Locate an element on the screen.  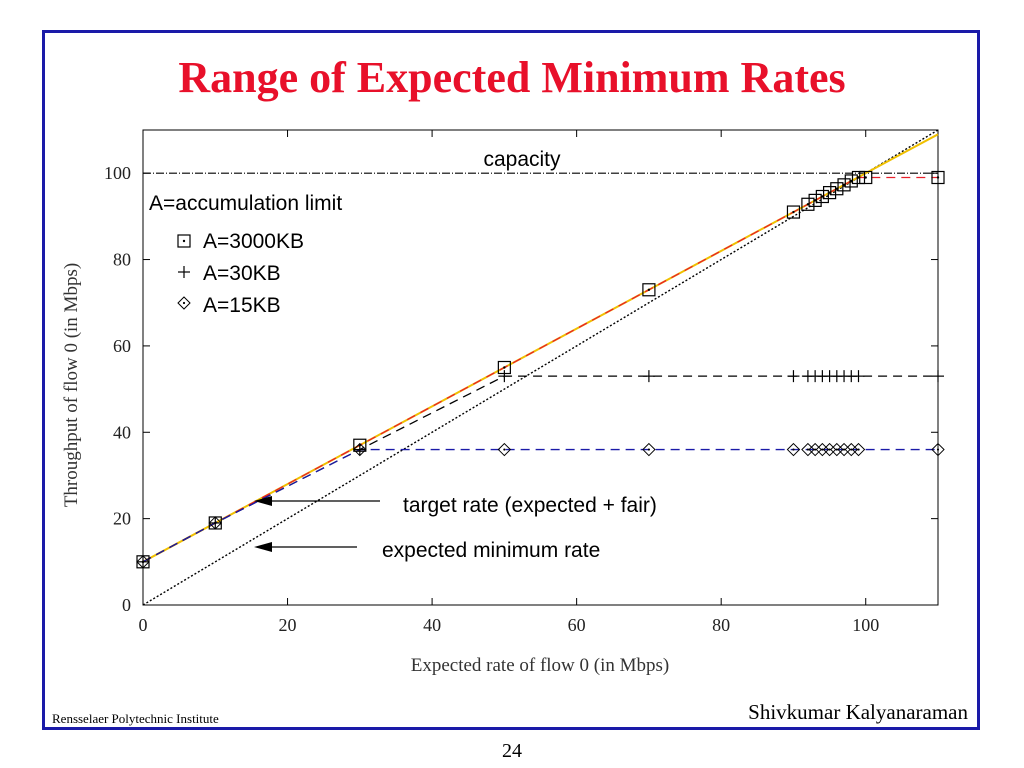
x-axis-label: Expected rate of flow 0 (in Mbps) is located at coordinates (540, 665).